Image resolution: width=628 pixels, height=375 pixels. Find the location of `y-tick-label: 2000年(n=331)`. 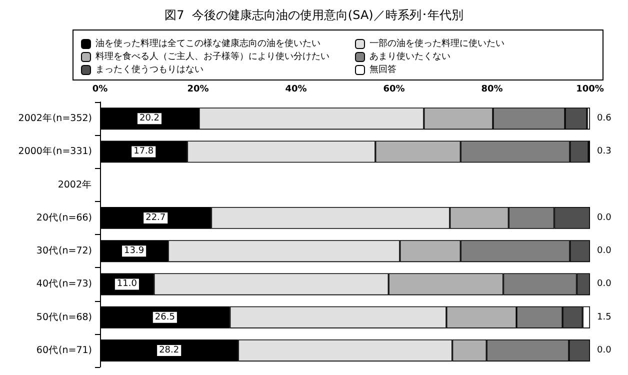

y-tick-label: 2000年(n=331) is located at coordinates (55, 151).